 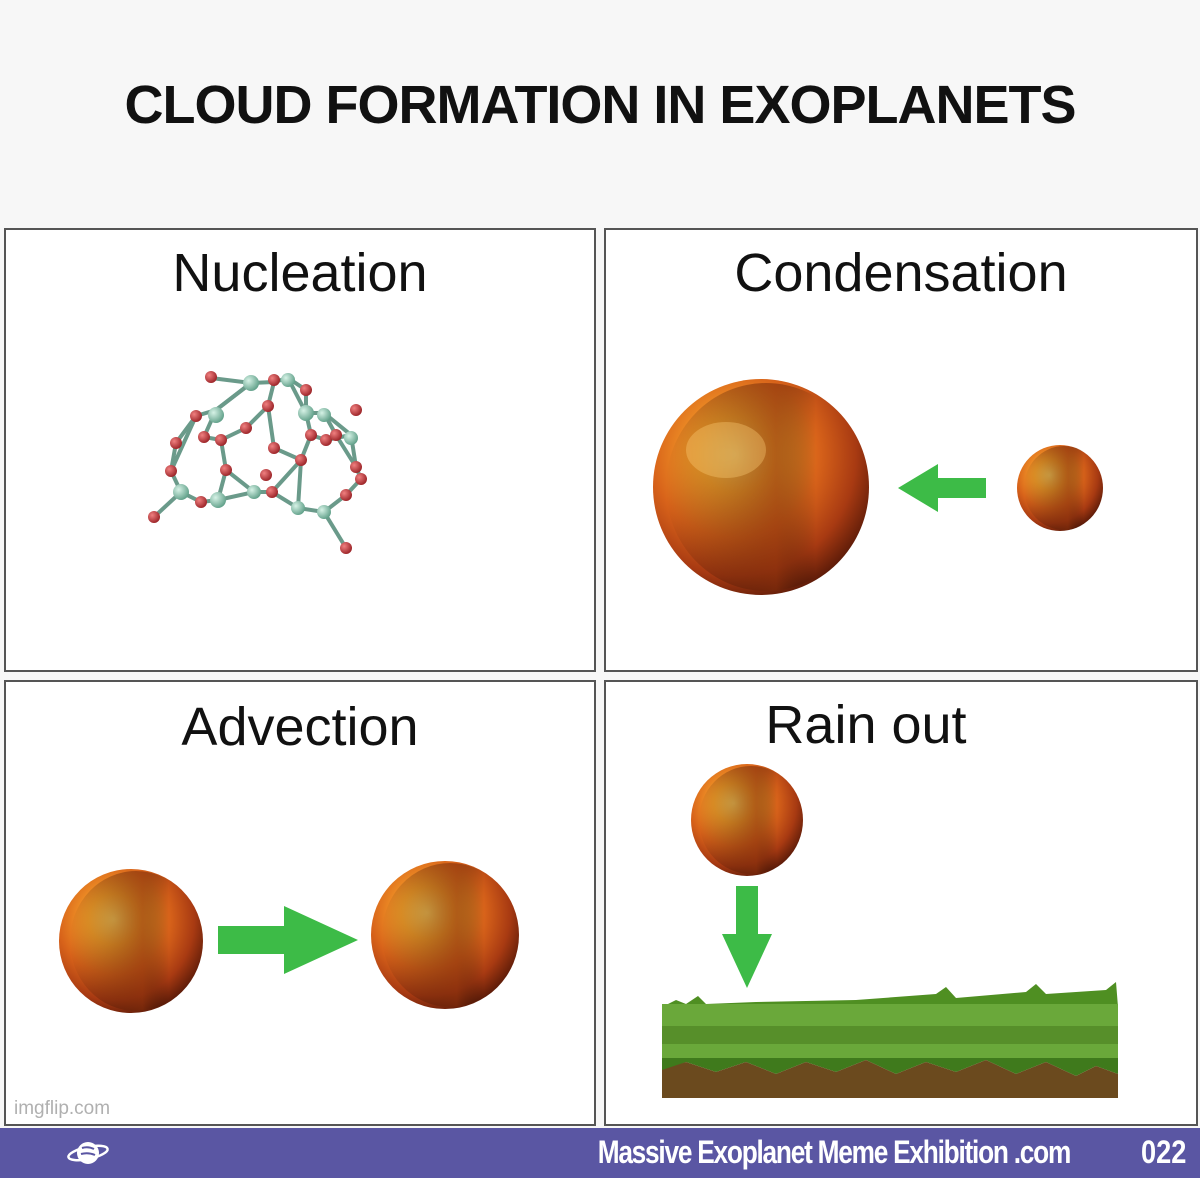 What do you see at coordinates (747, 820) in the screenshot?
I see `falling-droplet-sphere-icon` at bounding box center [747, 820].